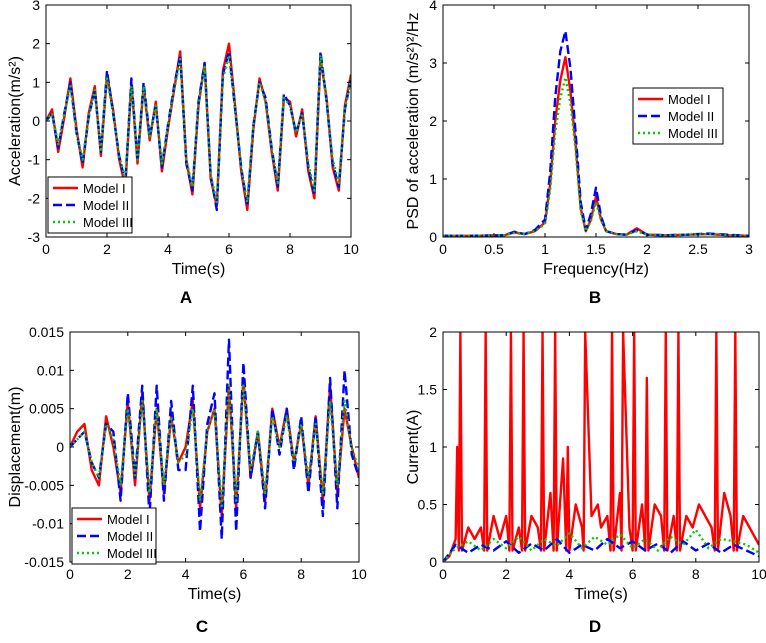  I want to click on y-tick-label: 4, so click(433, 6).